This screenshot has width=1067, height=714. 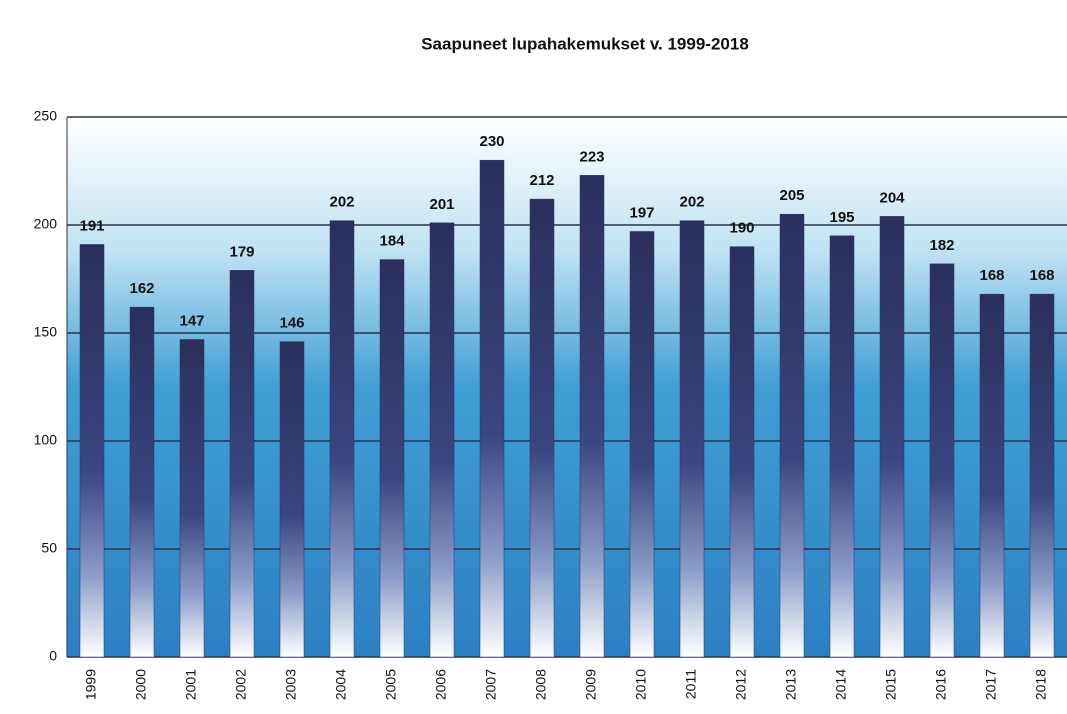 What do you see at coordinates (591, 156) in the screenshot?
I see `value-label: 223` at bounding box center [591, 156].